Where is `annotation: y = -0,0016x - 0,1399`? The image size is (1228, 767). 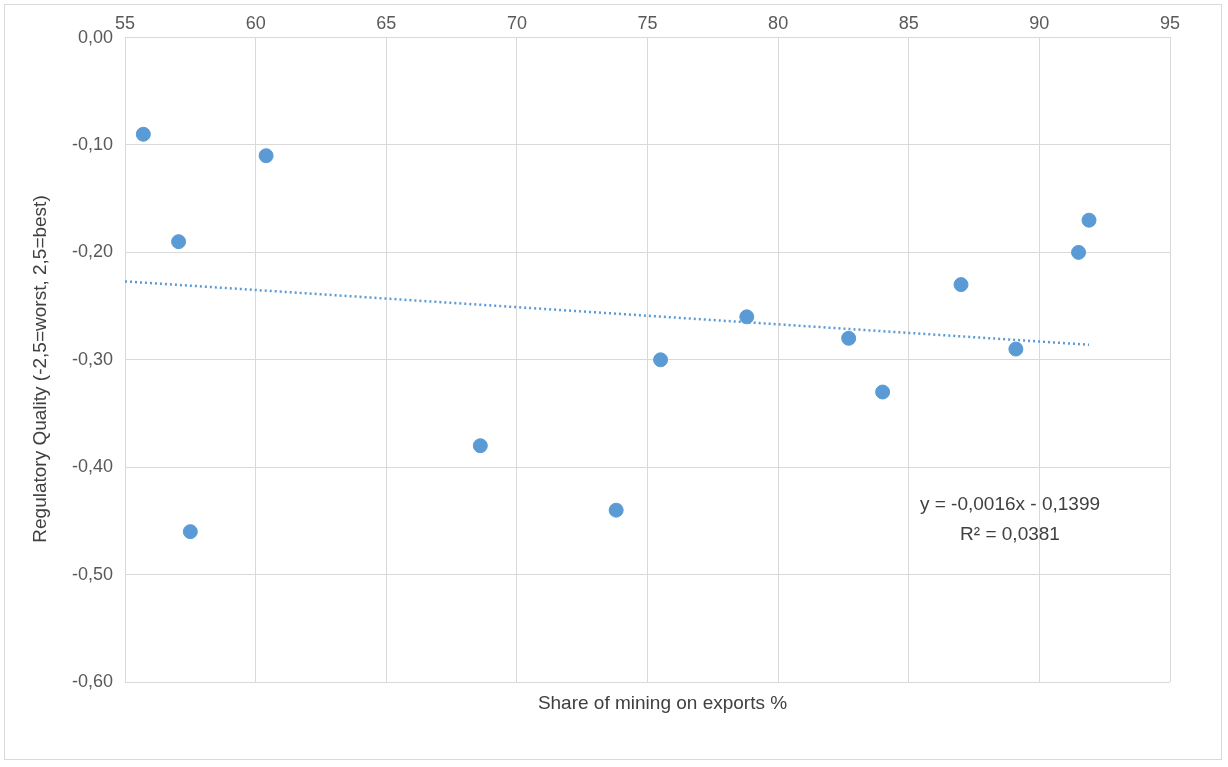
annotation: y = -0,0016x - 0,1399 is located at coordinates (1010, 504).